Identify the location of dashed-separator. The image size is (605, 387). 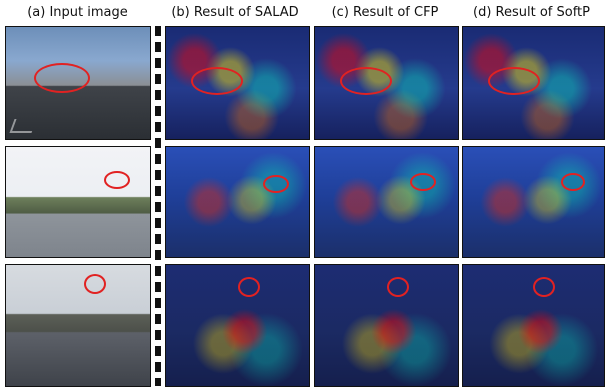
(158, 206).